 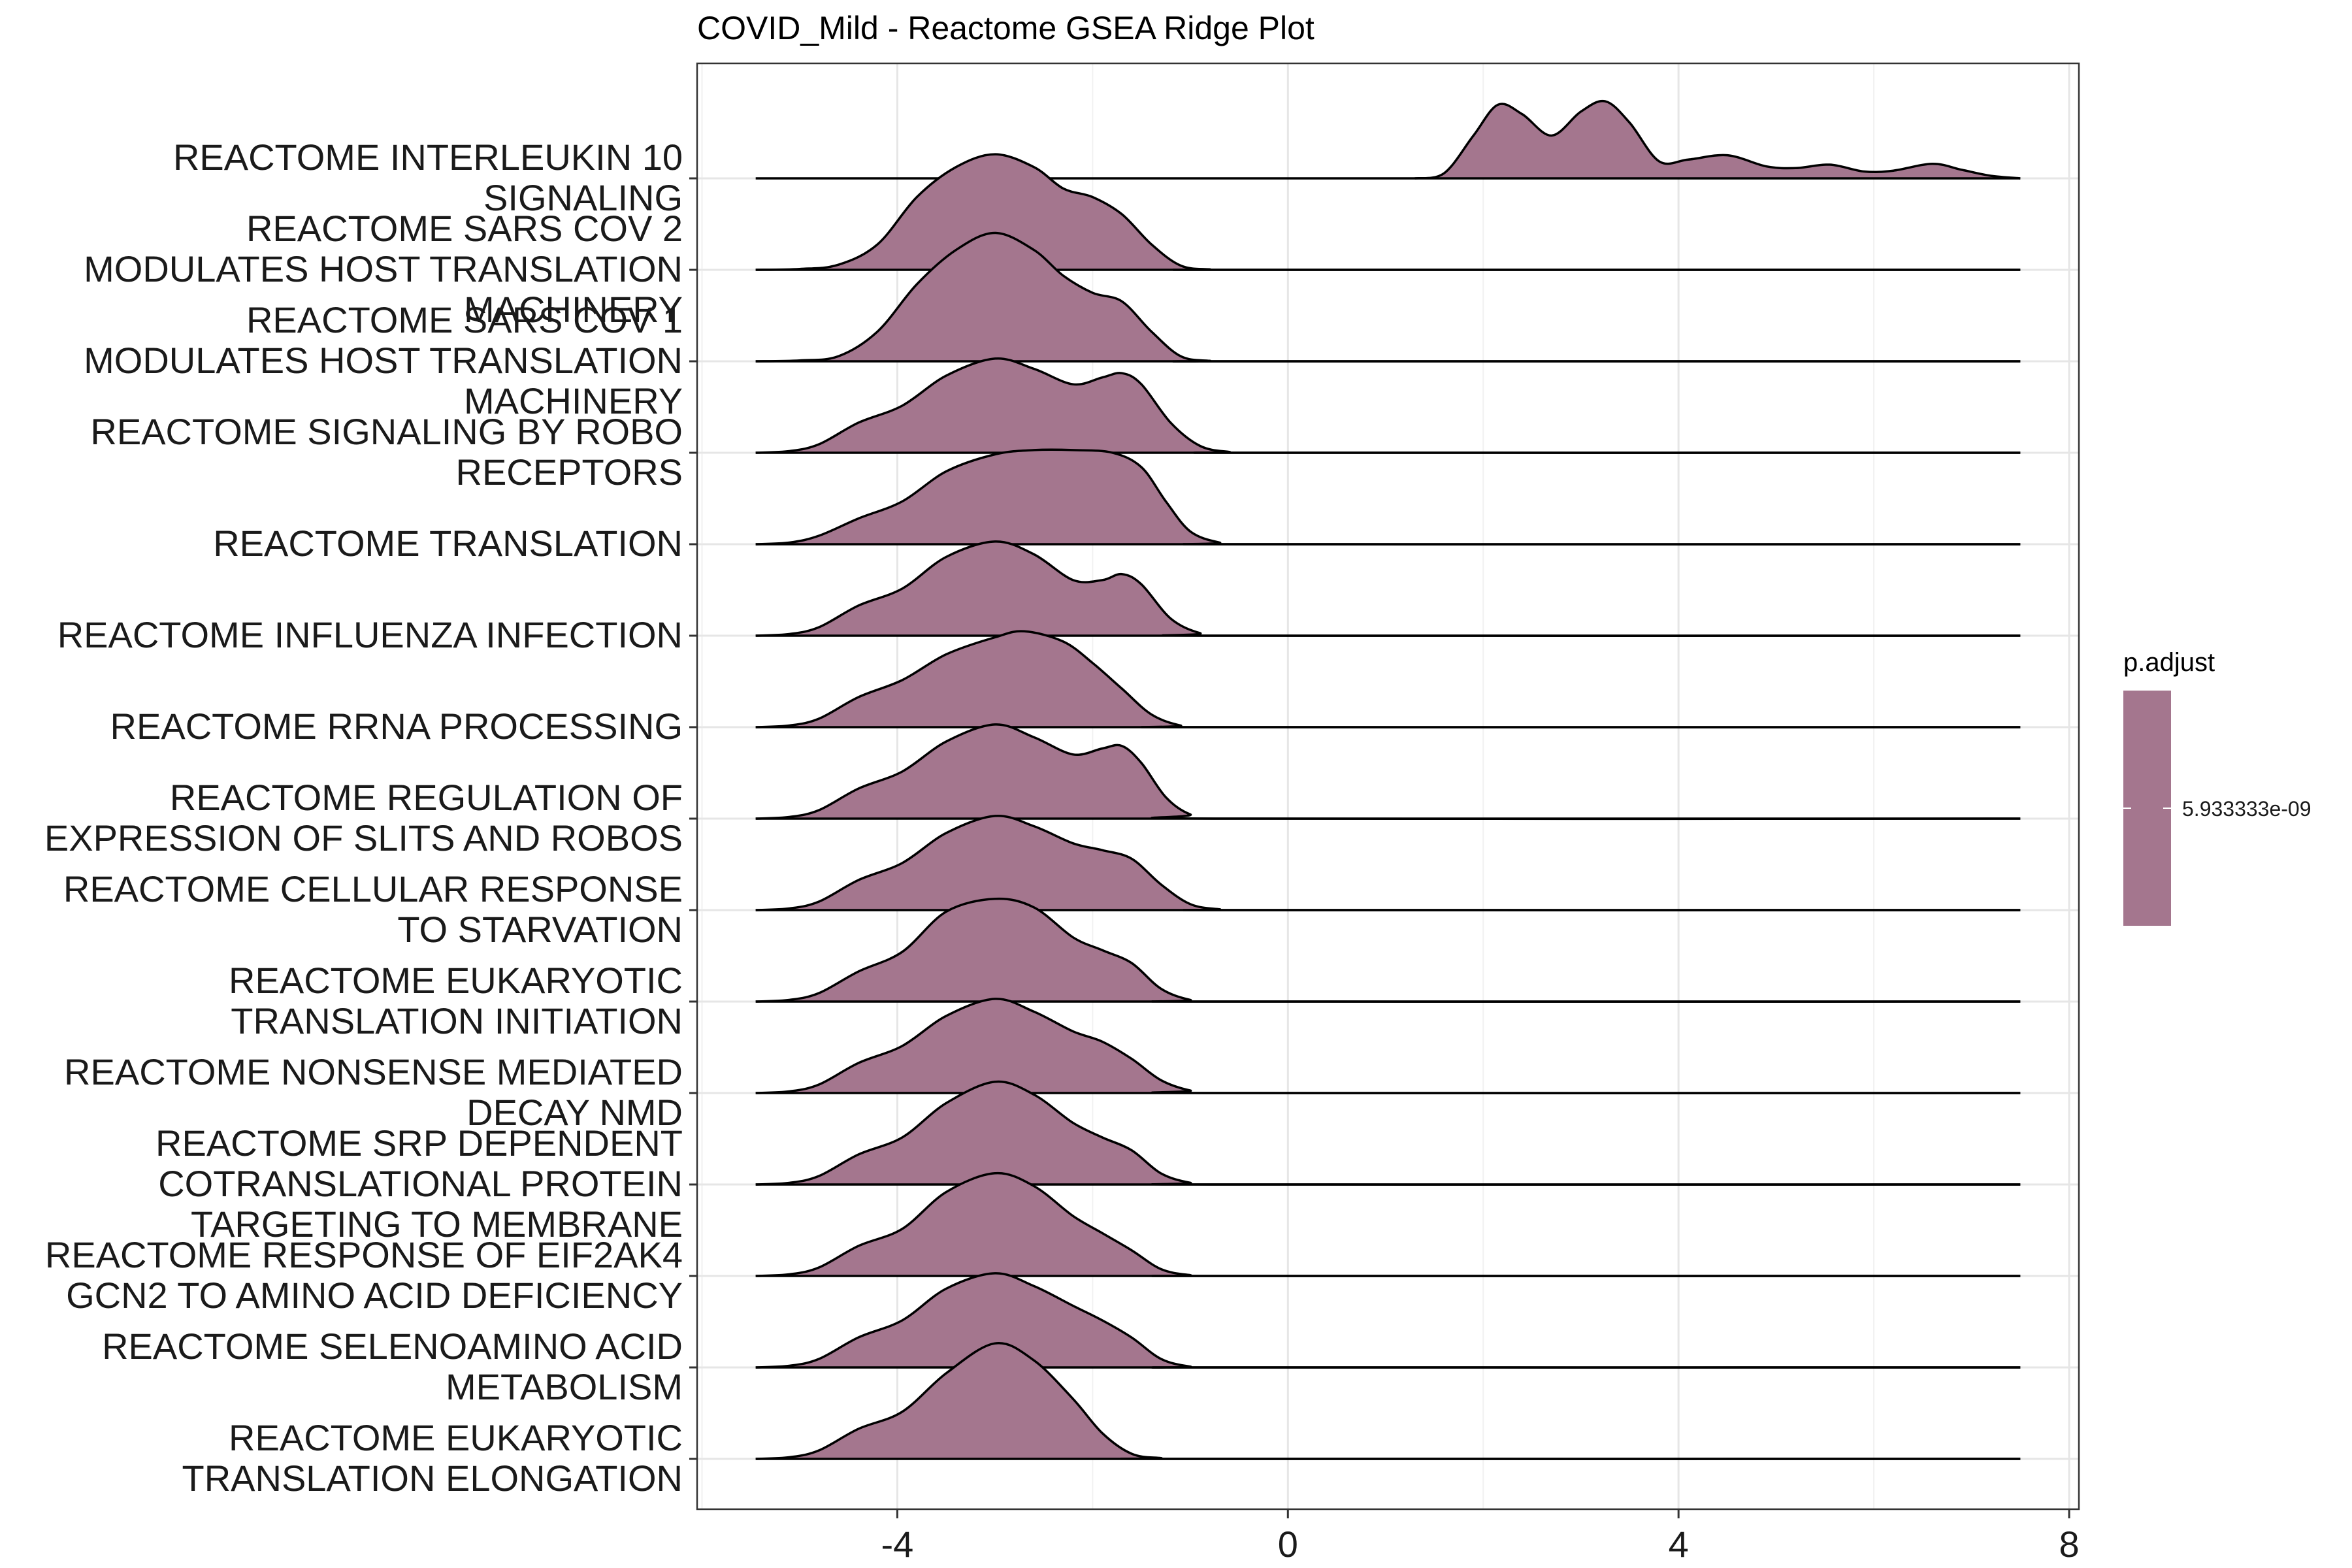 I want to click on y-tick-label-line: METABOLISM, so click(x=564, y=1386).